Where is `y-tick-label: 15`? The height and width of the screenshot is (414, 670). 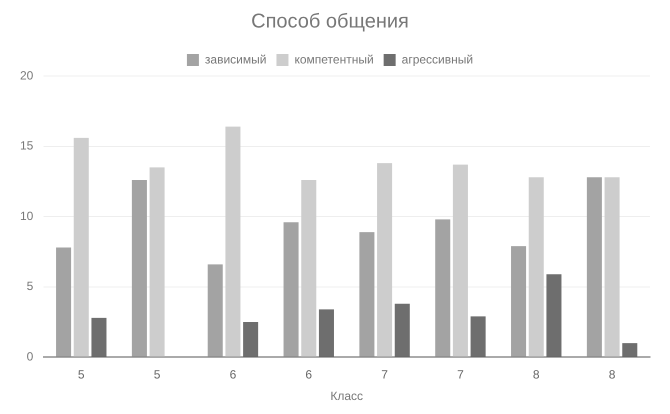 y-tick-label: 15 is located at coordinates (27, 145).